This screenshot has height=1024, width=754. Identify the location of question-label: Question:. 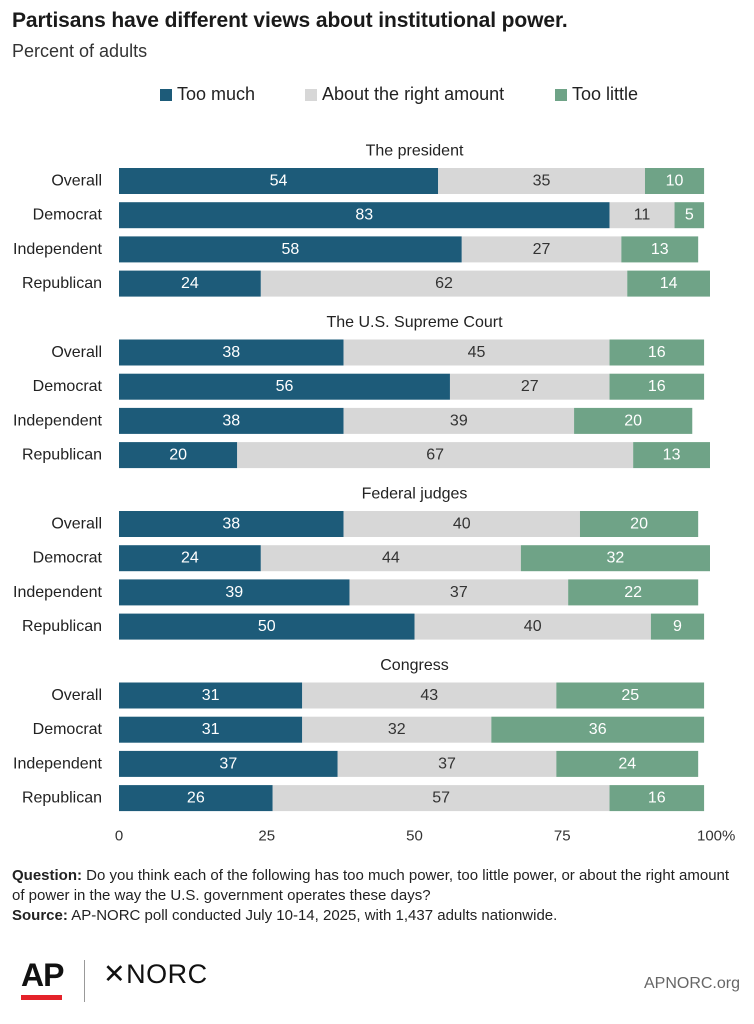
(47, 875).